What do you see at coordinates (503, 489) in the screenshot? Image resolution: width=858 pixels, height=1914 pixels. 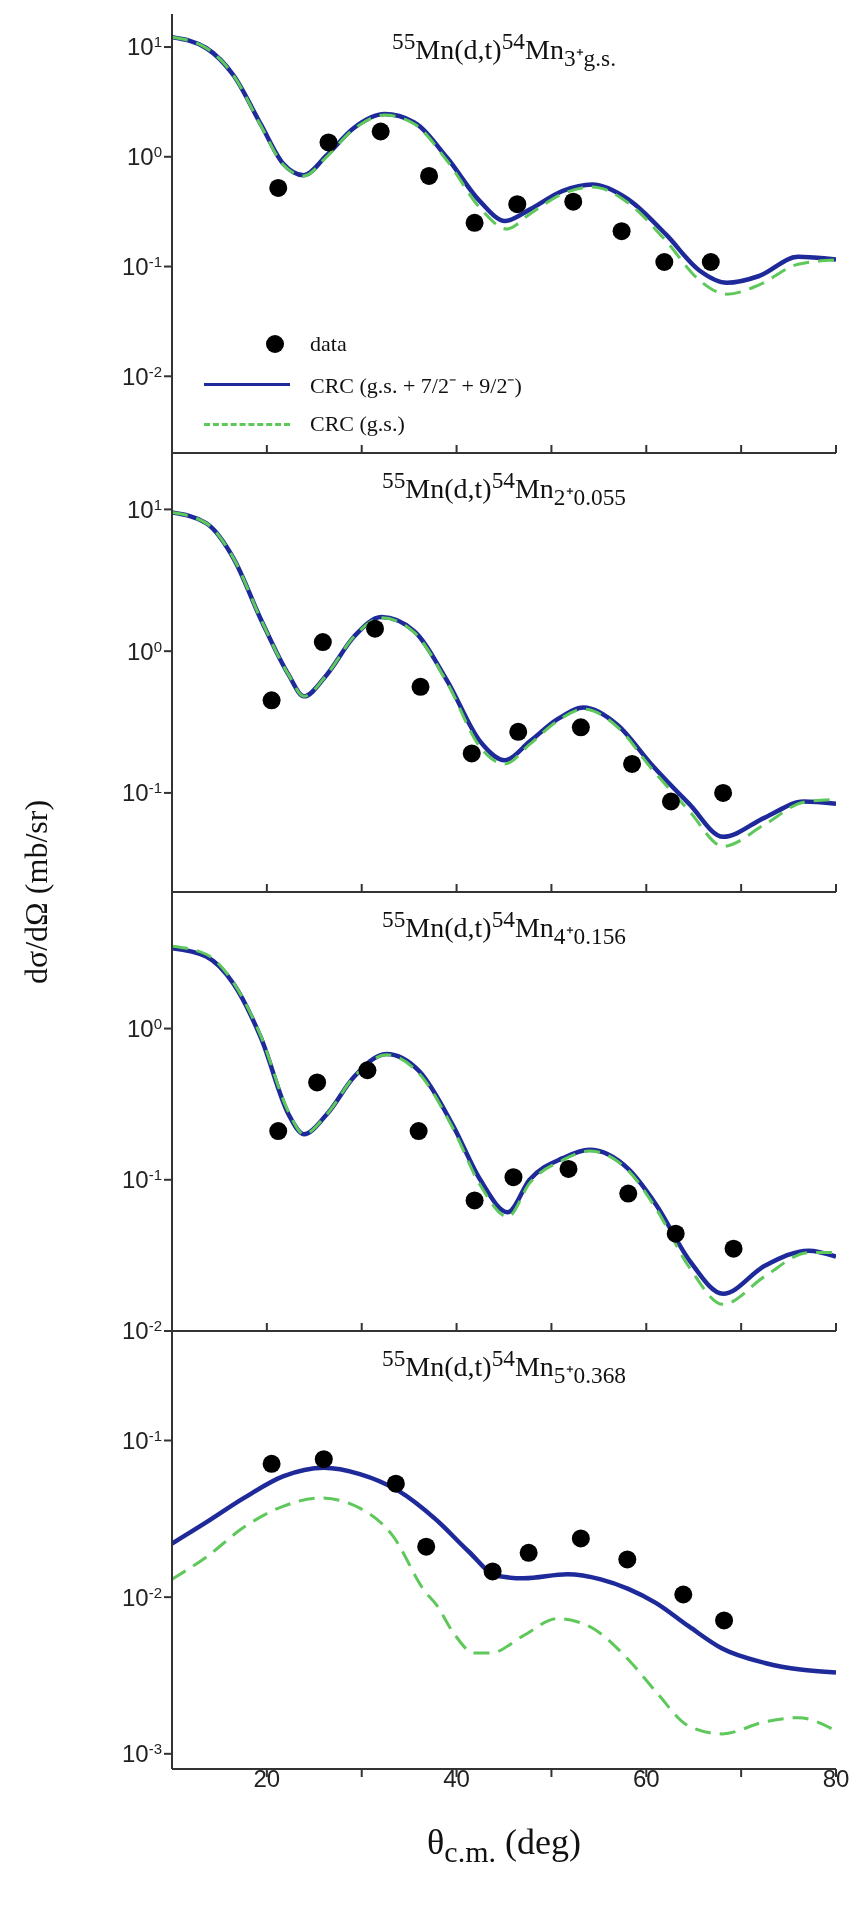 I see `text: $^{55}$Mn(d,t)$^{54}$Mn$_{2⁺0.055}$` at bounding box center [503, 489].